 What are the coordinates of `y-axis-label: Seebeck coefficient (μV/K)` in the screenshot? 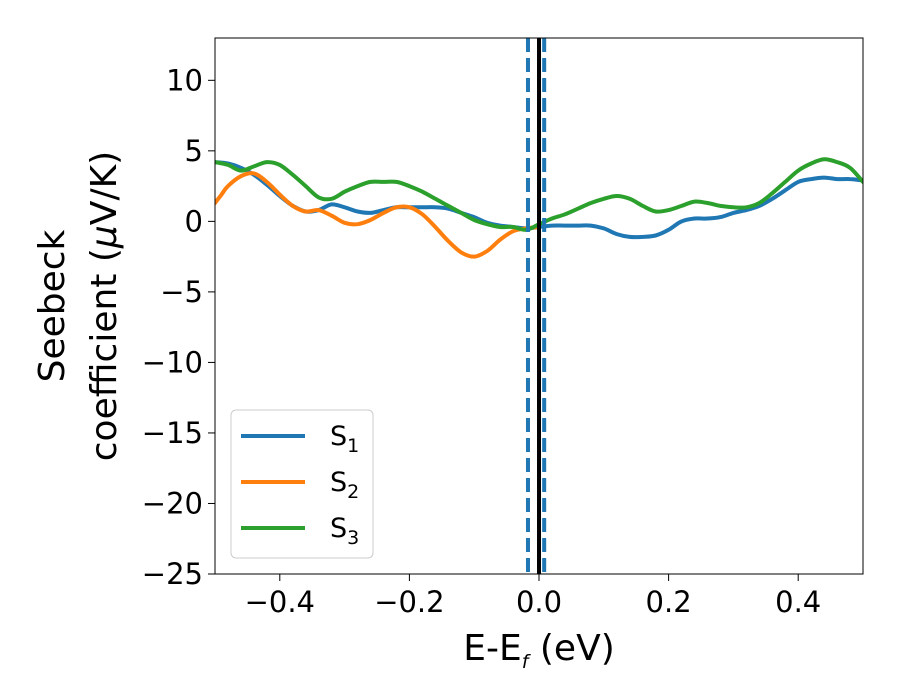 It's located at (78, 306).